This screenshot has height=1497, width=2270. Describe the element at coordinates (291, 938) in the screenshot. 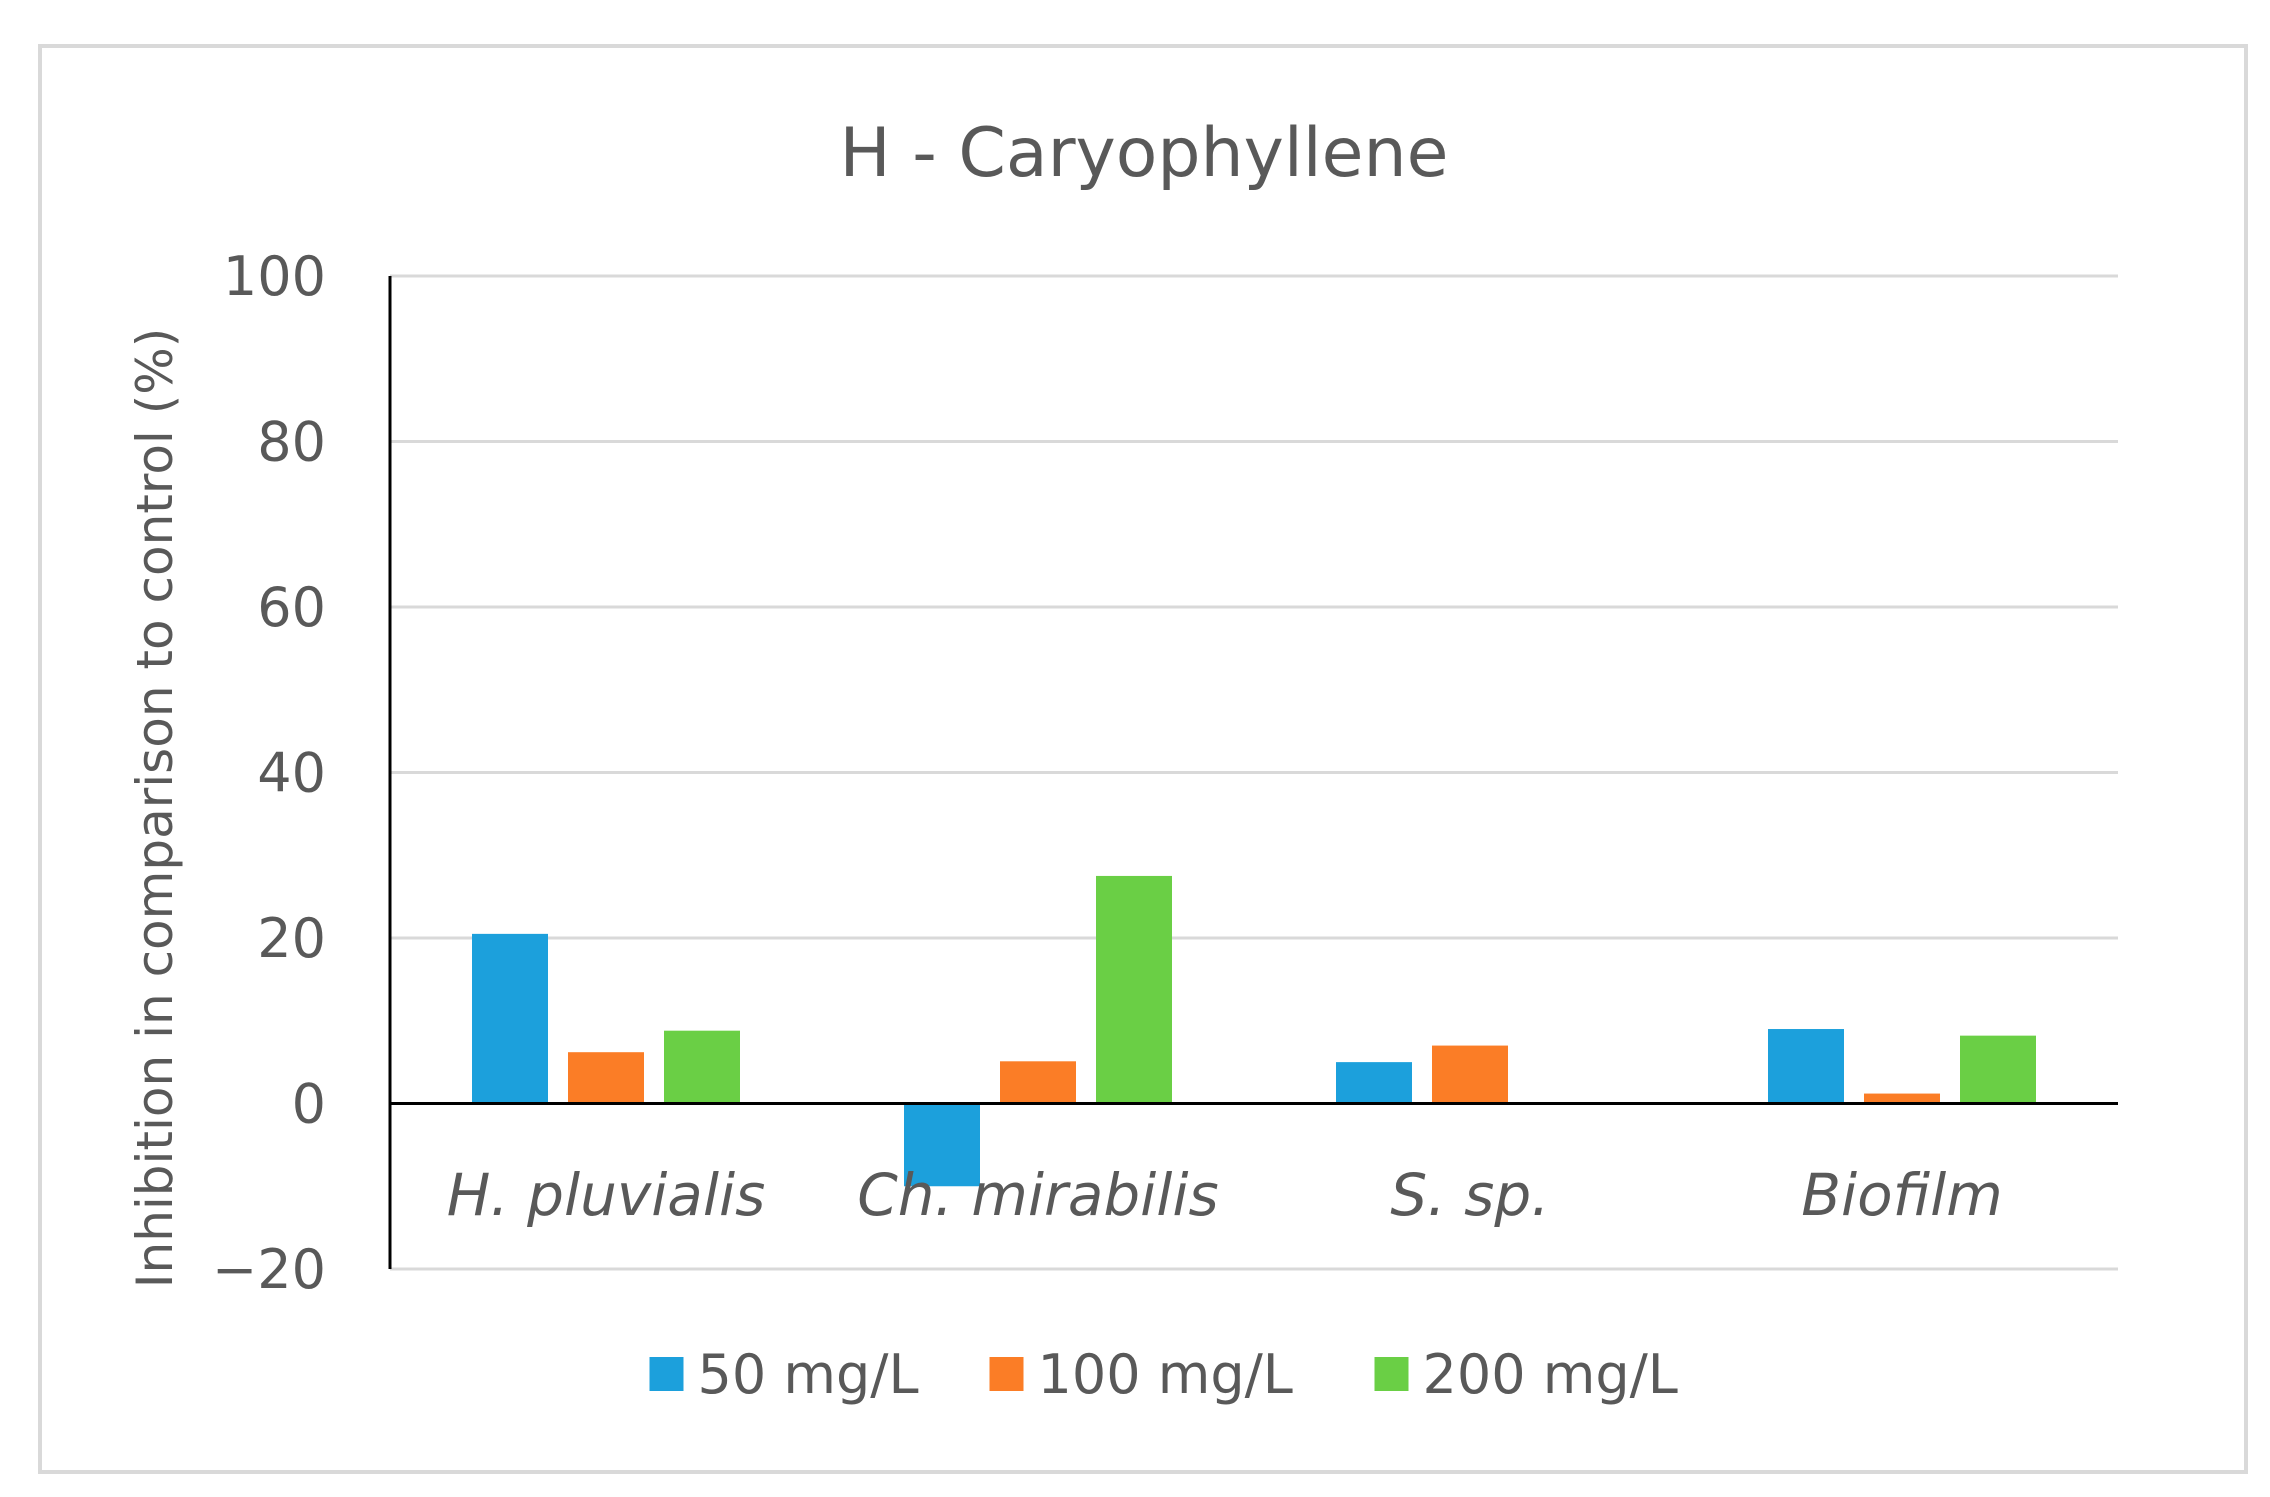

I see `y-tick-label: 20` at that location.